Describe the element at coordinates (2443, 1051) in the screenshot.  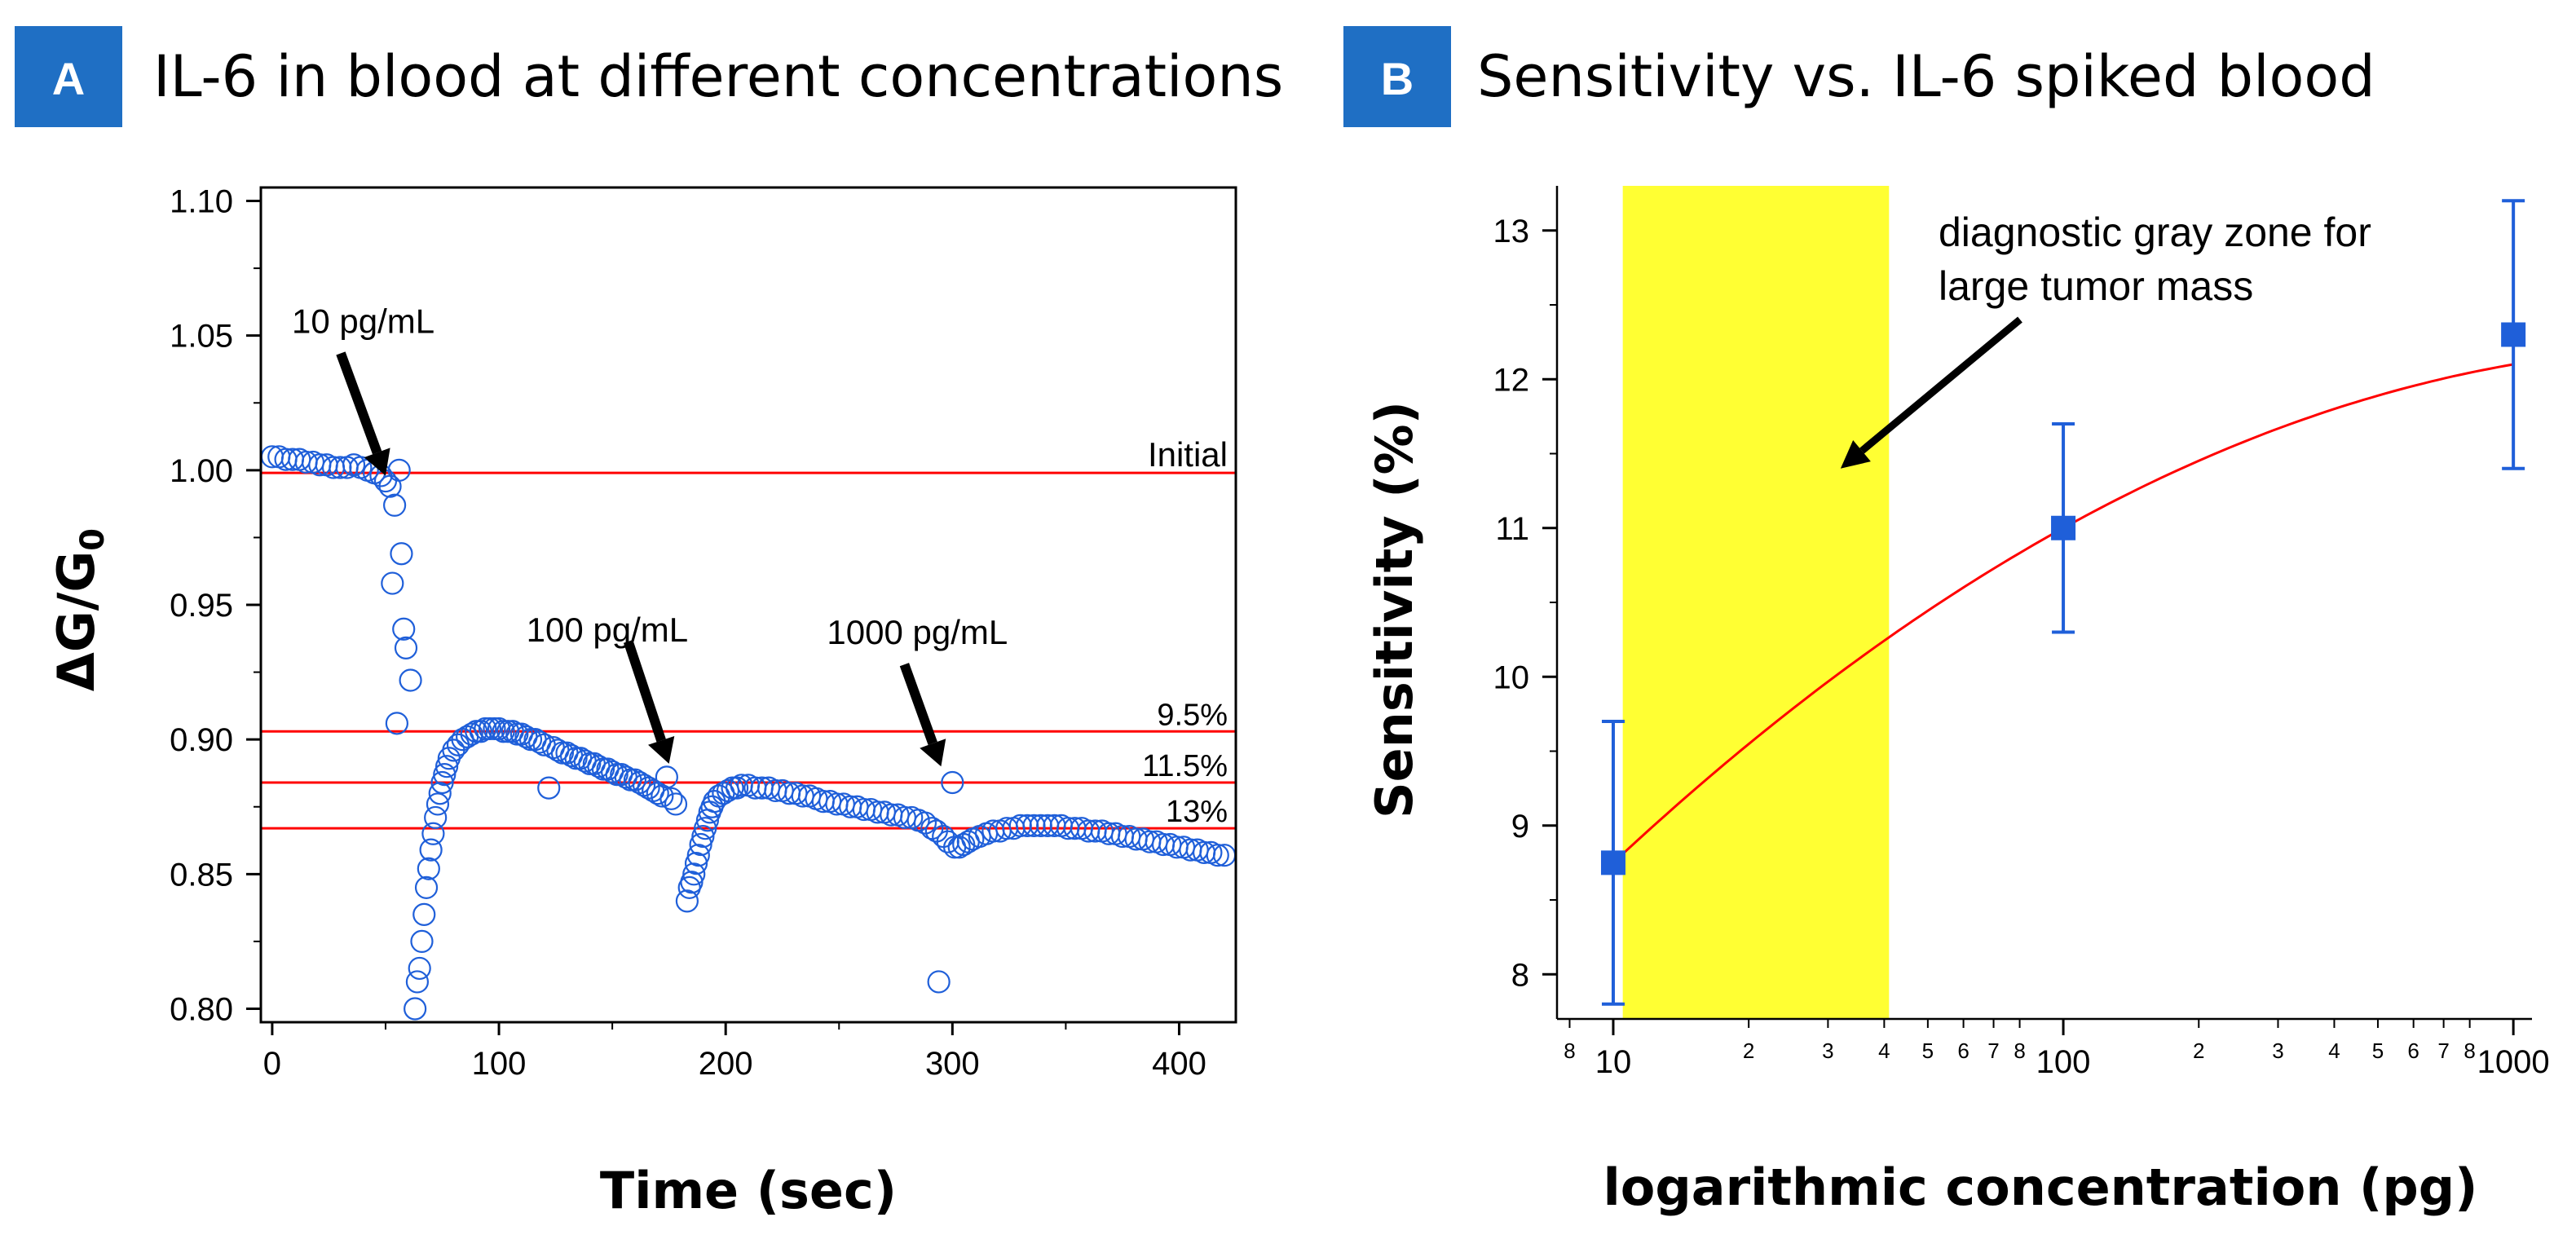
I see `panel-b-x-minor-label-13: 7` at that location.